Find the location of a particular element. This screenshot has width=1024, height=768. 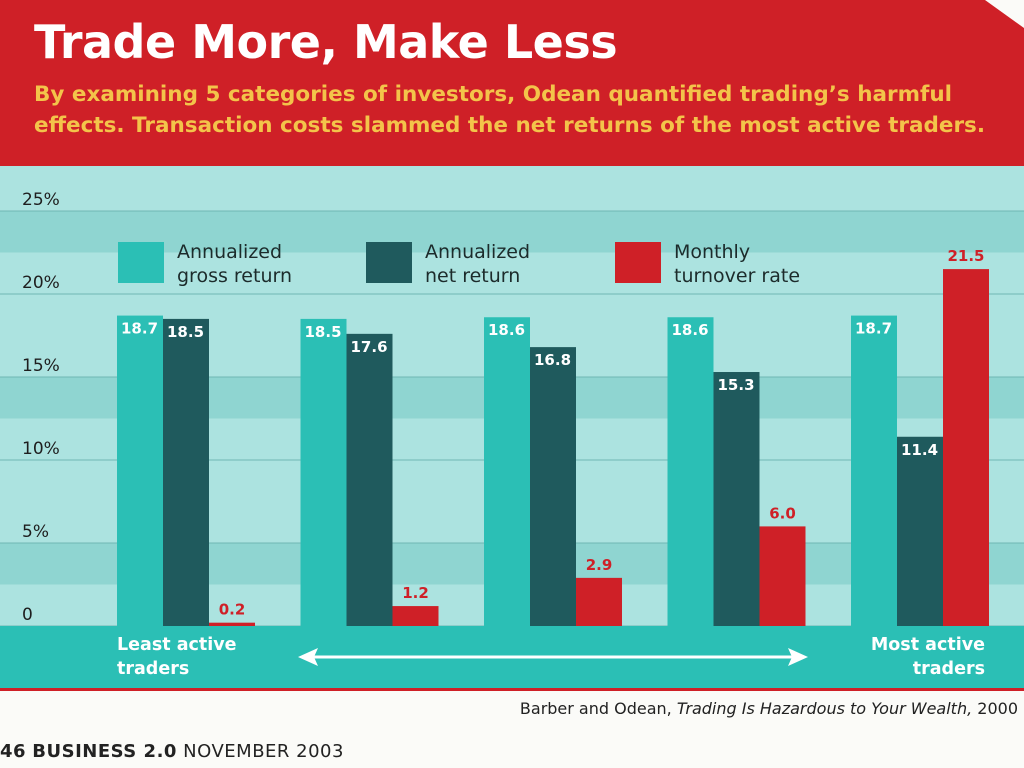

source-title: Trading Is Hazardous to Your Wealth, is located at coordinates (824, 708).